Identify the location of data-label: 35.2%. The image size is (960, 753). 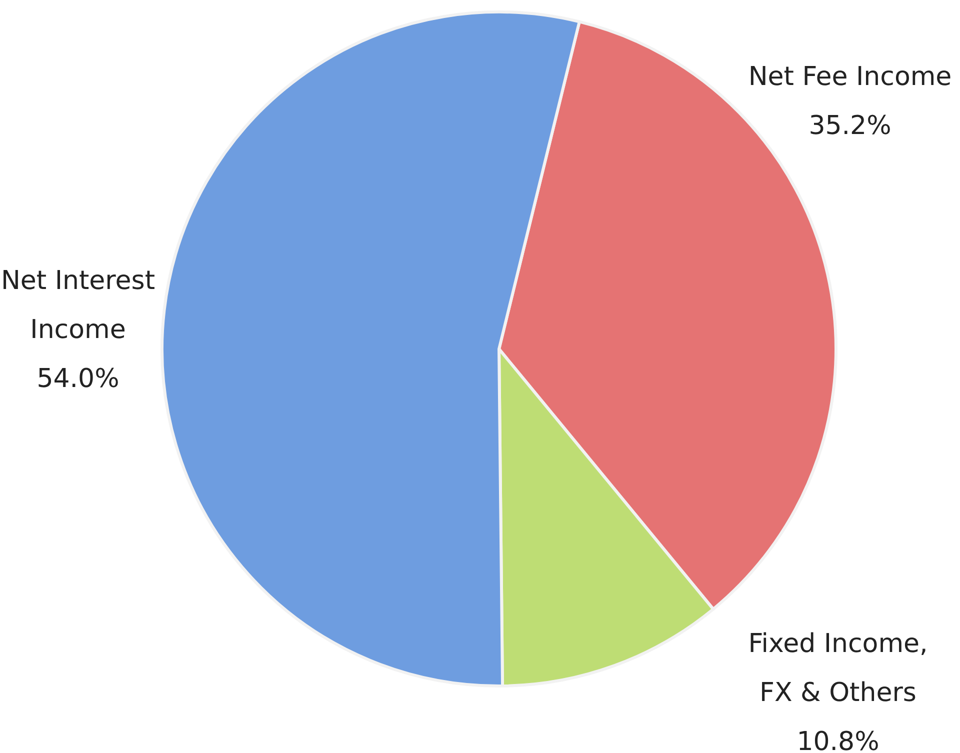
(850, 126).